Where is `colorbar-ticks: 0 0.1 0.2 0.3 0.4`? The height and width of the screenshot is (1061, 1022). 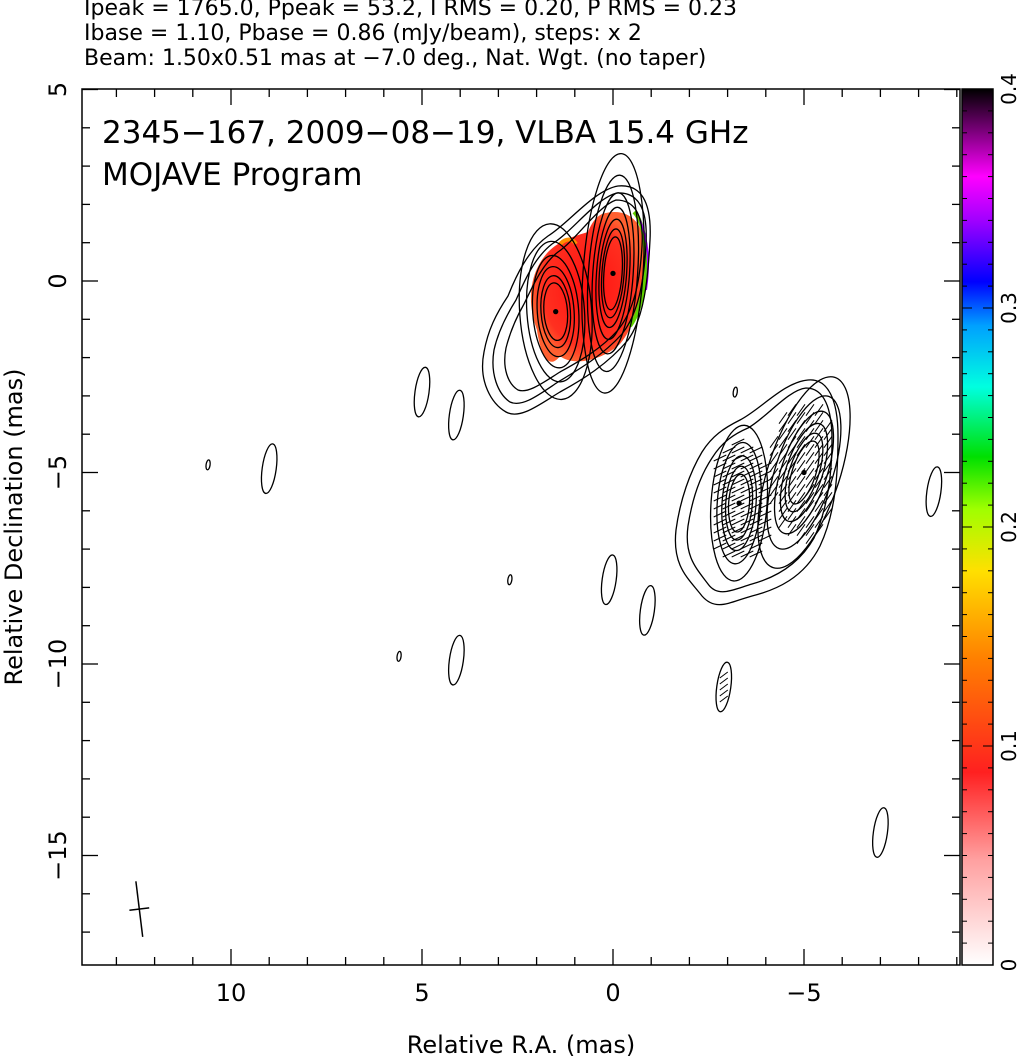 colorbar-ticks: 0 0.1 0.2 0.3 0.4 is located at coordinates (991, 522).